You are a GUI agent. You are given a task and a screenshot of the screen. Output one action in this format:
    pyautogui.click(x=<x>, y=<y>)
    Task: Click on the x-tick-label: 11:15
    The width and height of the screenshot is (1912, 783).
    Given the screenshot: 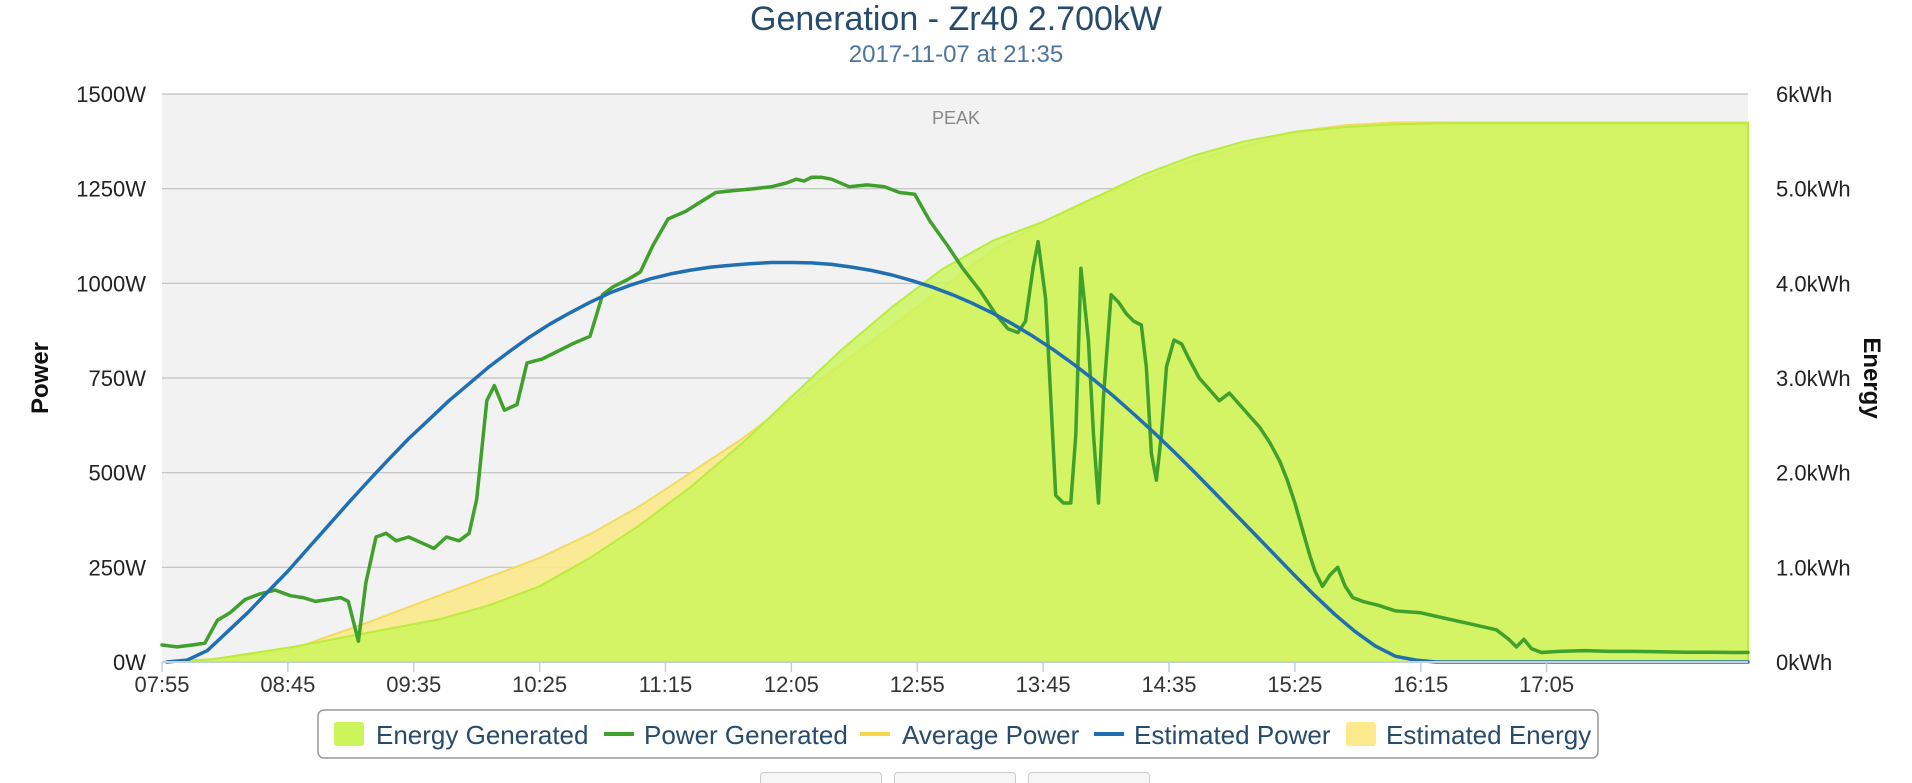 What is the action you would take?
    pyautogui.click(x=665, y=684)
    